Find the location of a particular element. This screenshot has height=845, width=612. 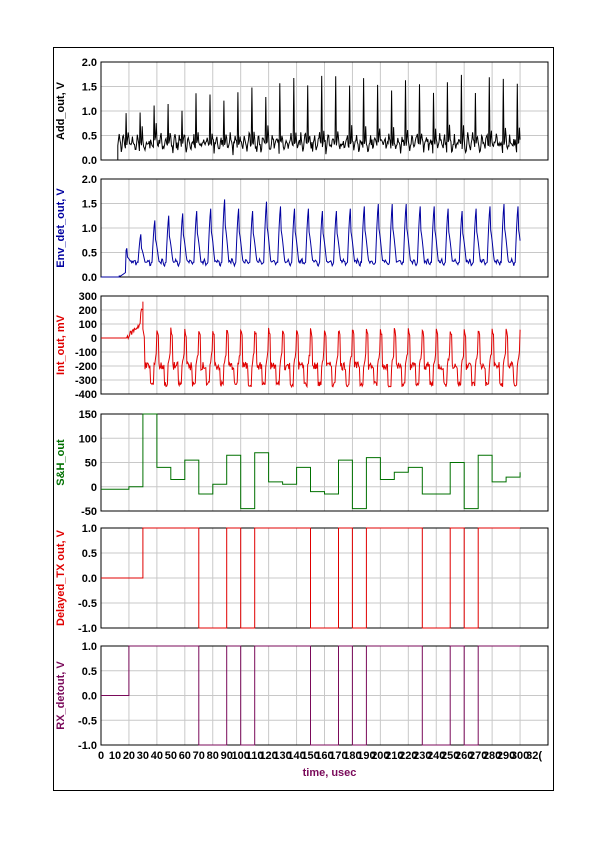

y-axis-label-rx_detout: RX_detout, V is located at coordinates (61, 695).